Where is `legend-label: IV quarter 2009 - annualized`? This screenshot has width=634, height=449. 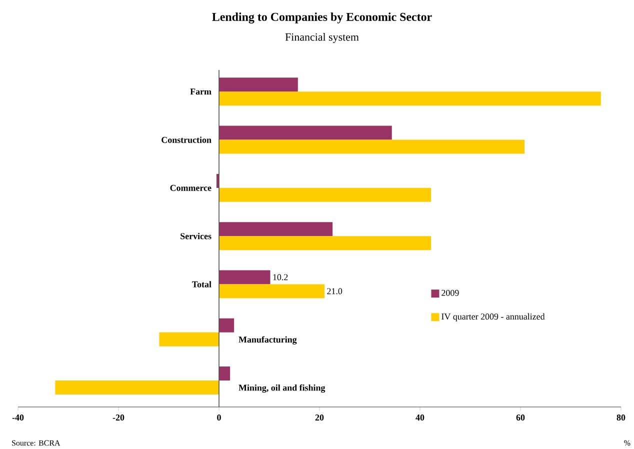 legend-label: IV quarter 2009 - annualized is located at coordinates (493, 317).